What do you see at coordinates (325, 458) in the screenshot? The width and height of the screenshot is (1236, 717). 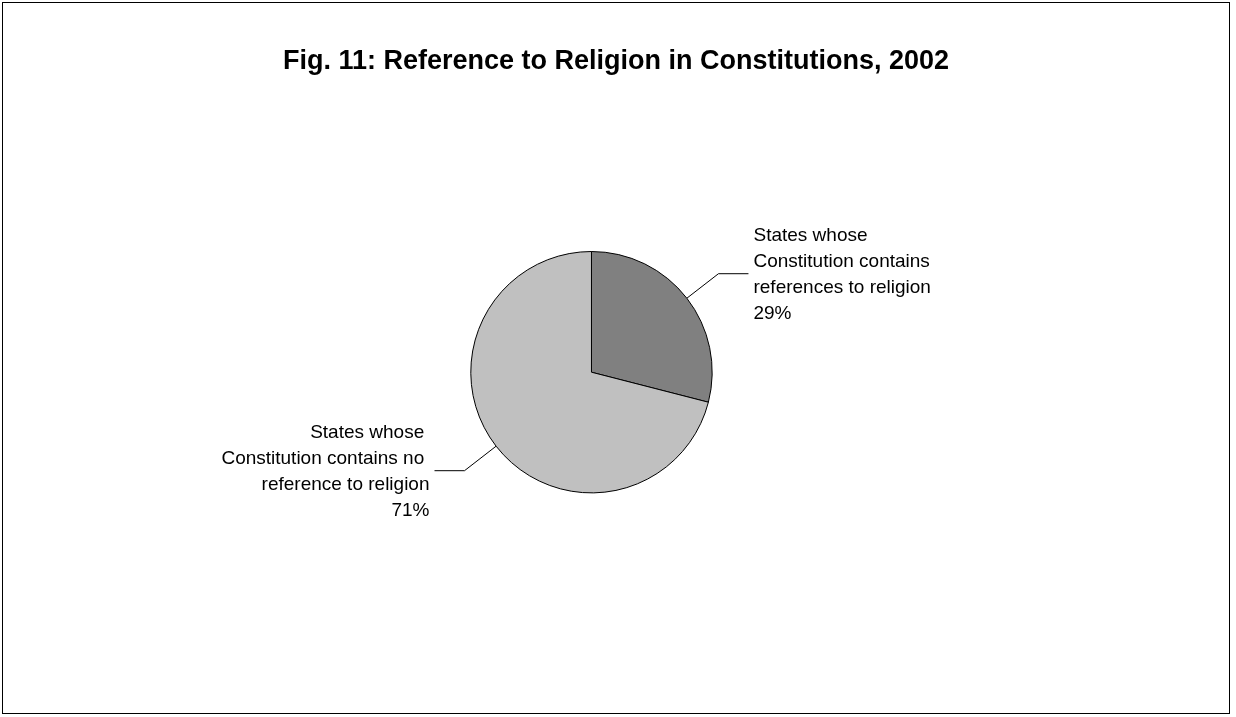 I see `slice-label: States whose Constitution contains no reference to religion` at bounding box center [325, 458].